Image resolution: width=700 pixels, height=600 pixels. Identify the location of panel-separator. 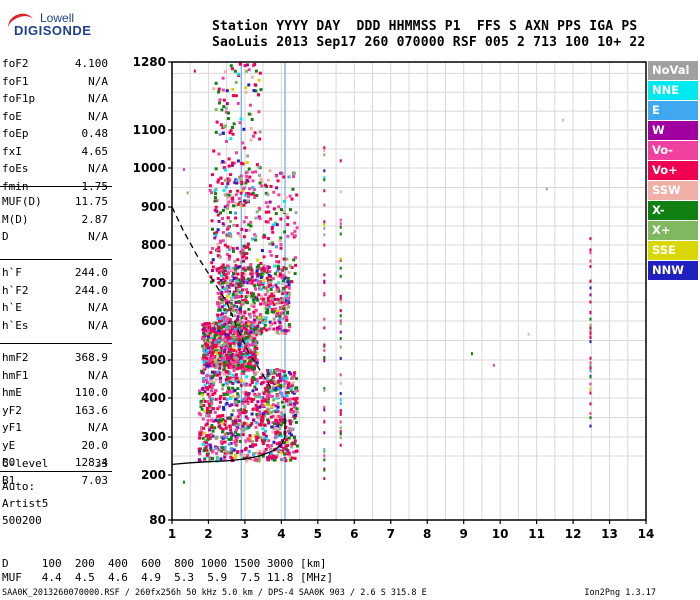
(56, 343).